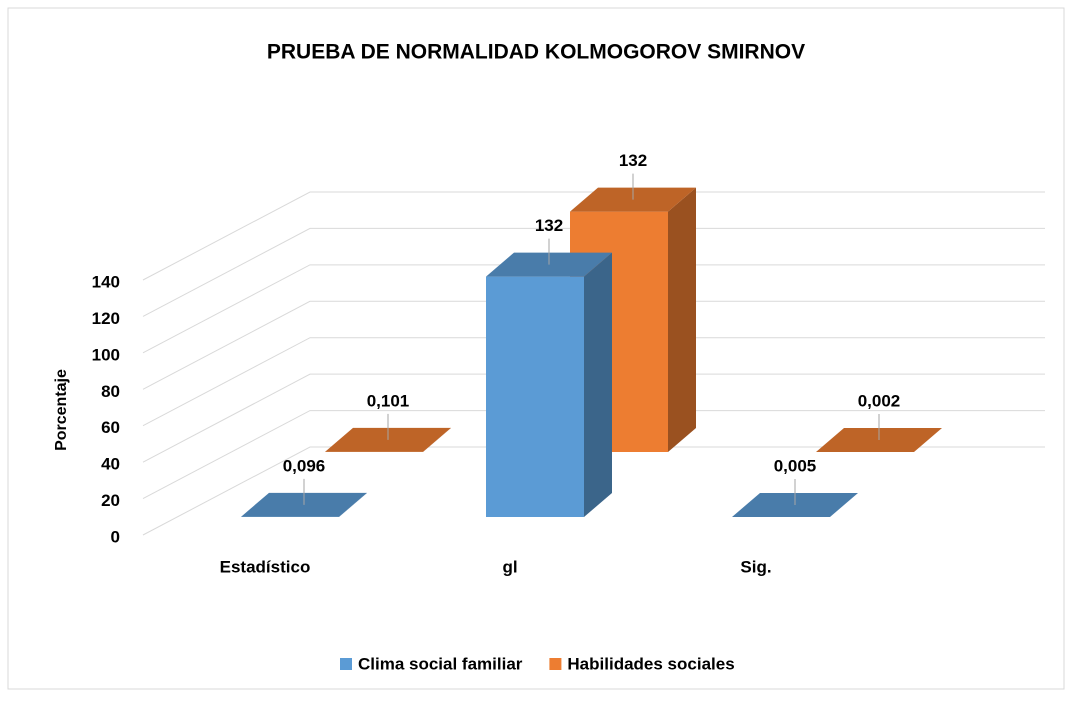 This screenshot has width=1072, height=702. I want to click on y-axis-title: Porcentaje, so click(61, 410).